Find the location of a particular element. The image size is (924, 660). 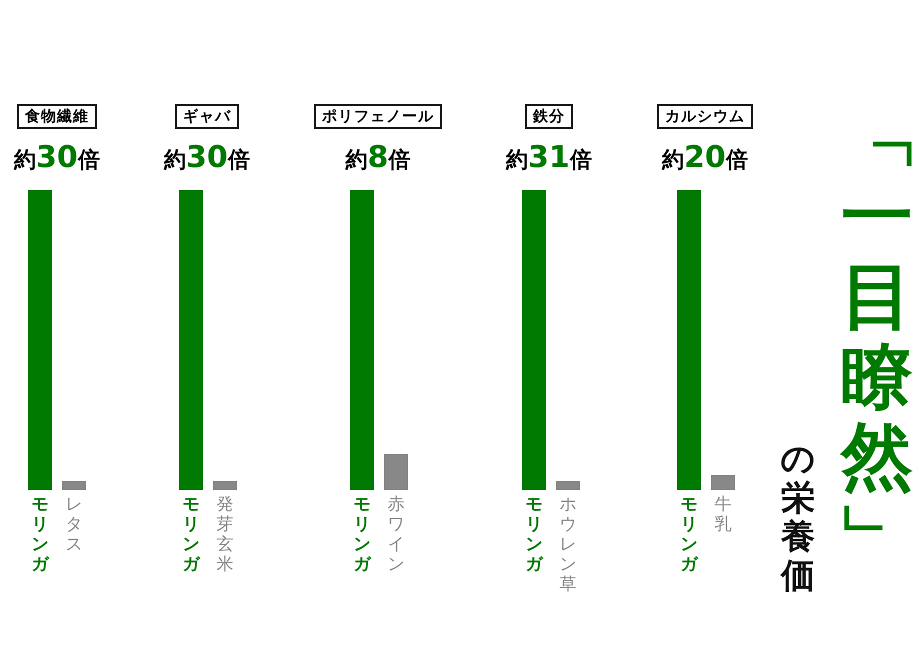

x-tick-label: レタス is located at coordinates (74, 524).